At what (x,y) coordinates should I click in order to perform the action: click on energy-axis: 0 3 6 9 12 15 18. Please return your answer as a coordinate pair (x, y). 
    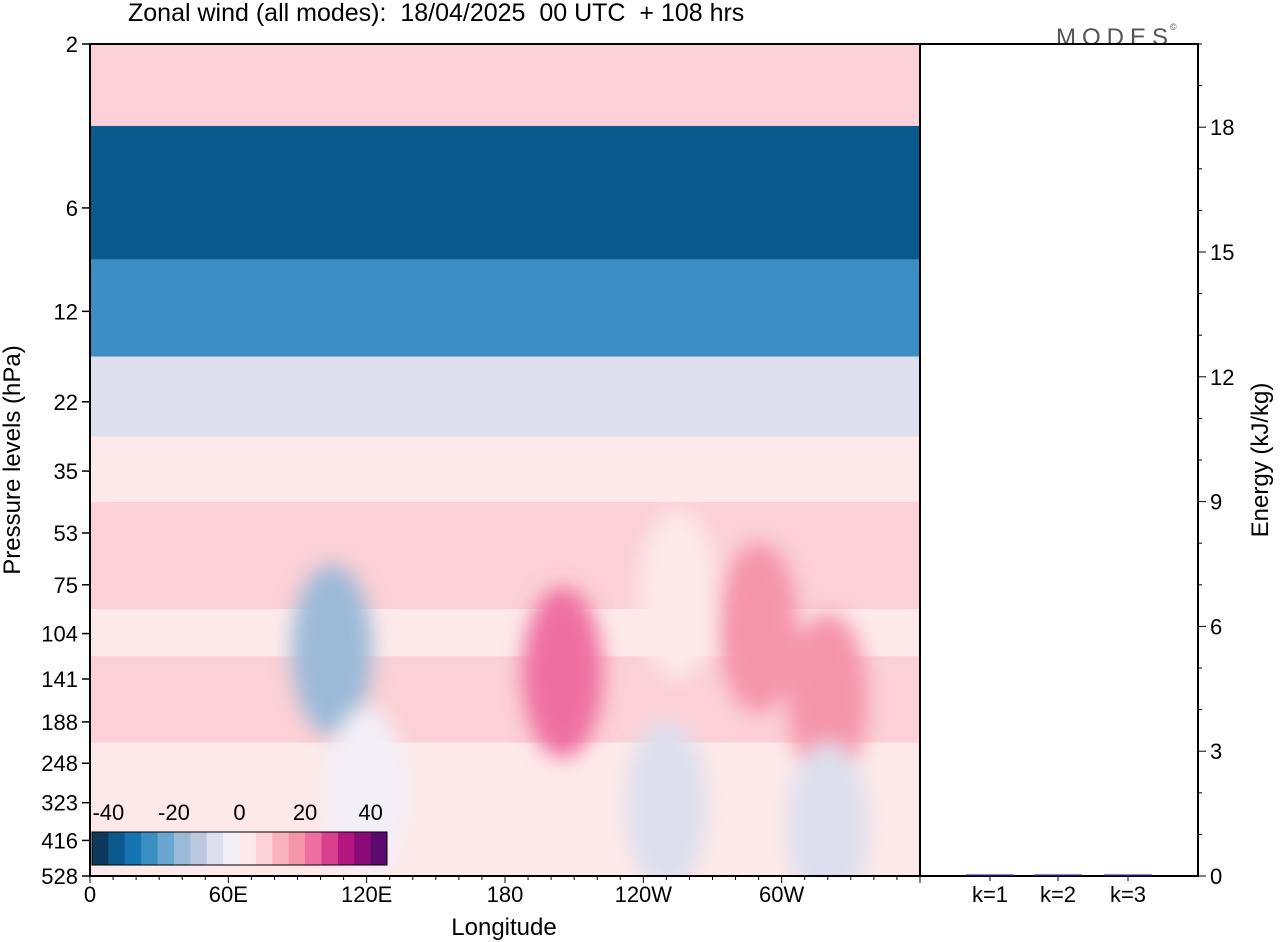
    Looking at the image, I should click on (1216, 466).